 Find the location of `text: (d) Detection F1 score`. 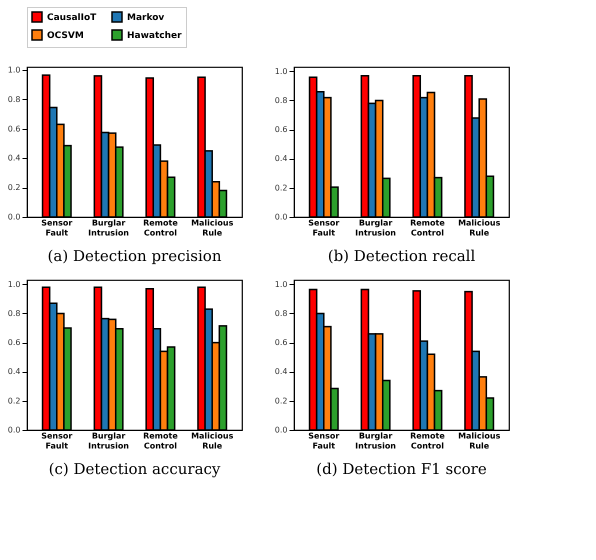

text: (d) Detection F1 score is located at coordinates (401, 469).